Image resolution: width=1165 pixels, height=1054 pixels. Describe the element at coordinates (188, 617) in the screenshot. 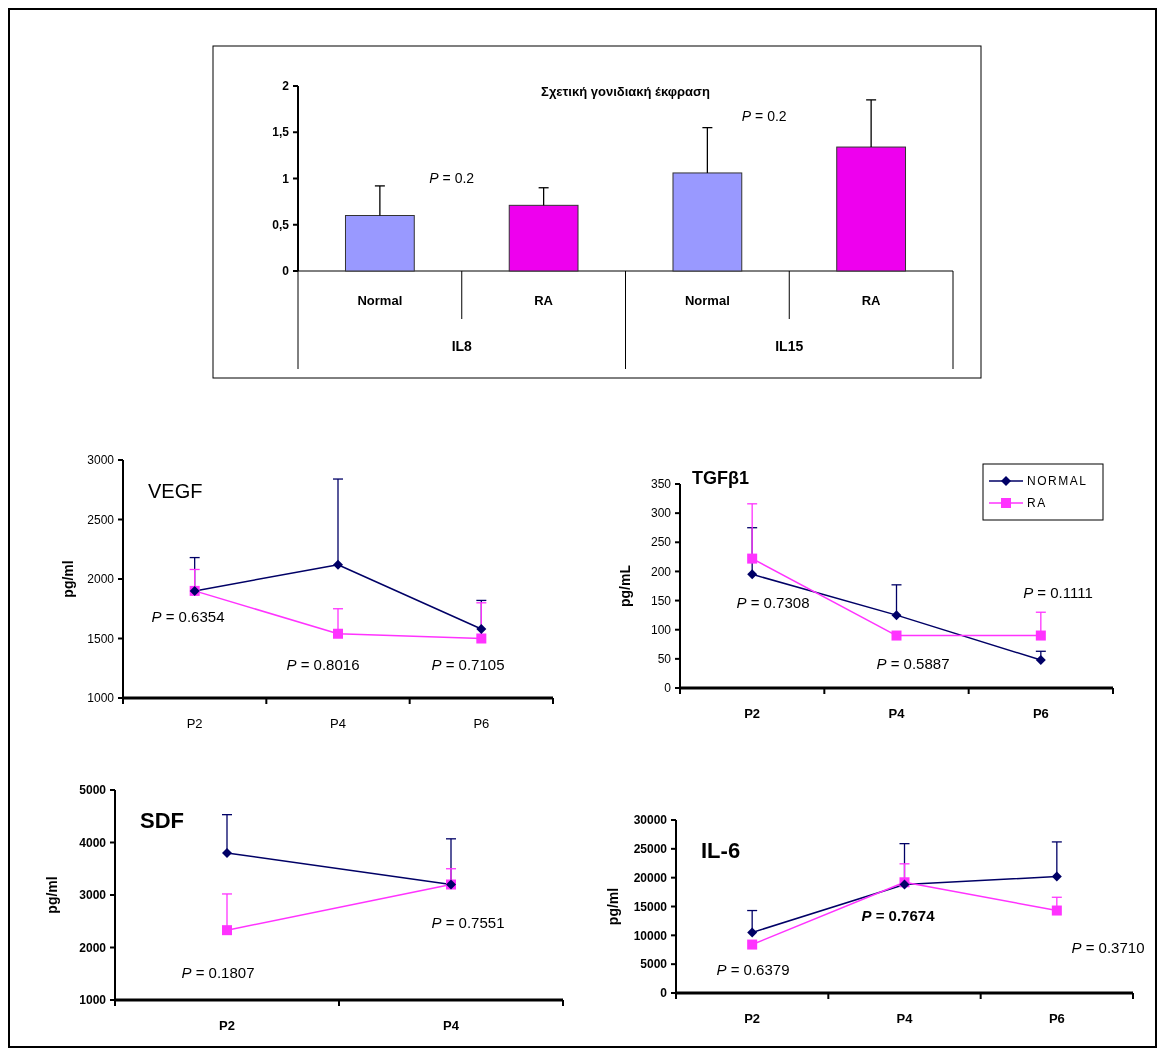

I see `annotation: P = 0.6354` at that location.